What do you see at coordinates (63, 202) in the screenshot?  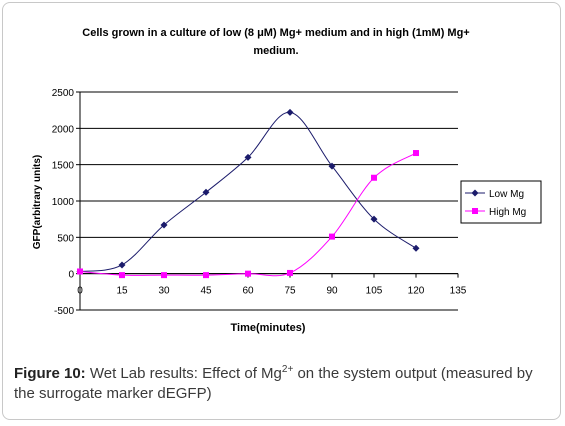 I see `y-tick-label: 1000` at bounding box center [63, 202].